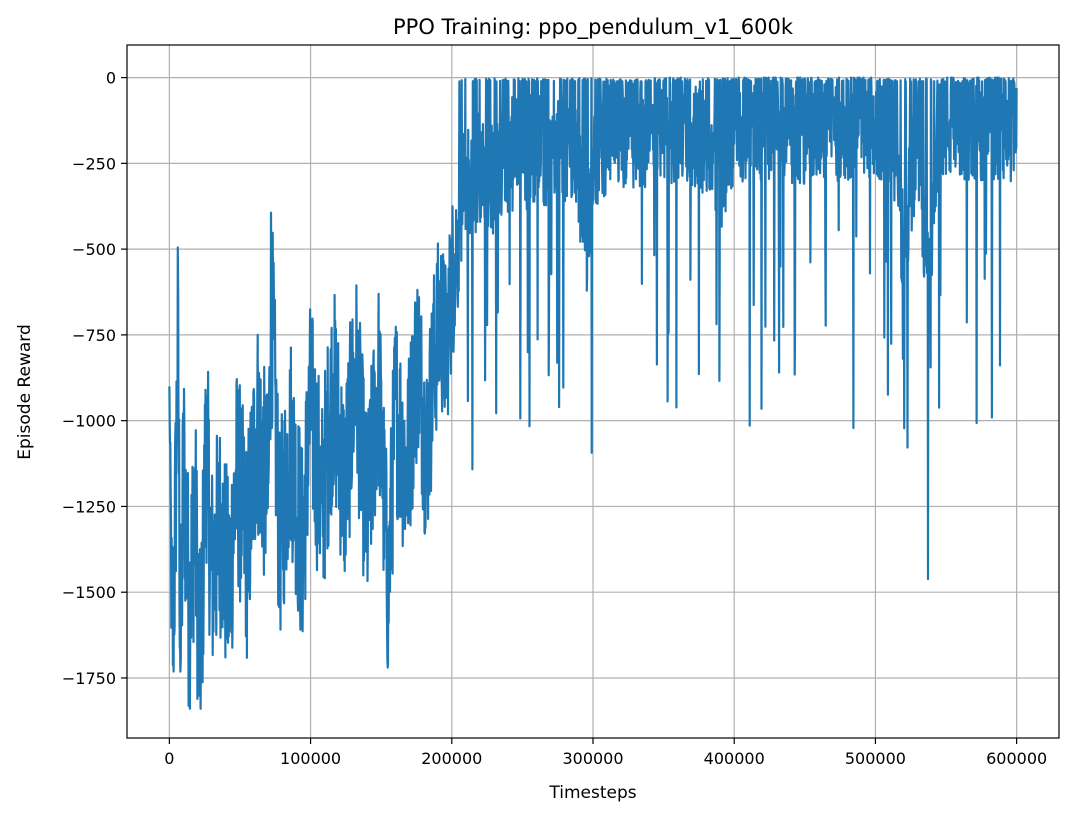 Image resolution: width=1073 pixels, height=817 pixels. I want to click on x-tick-label: 500000, so click(875, 758).